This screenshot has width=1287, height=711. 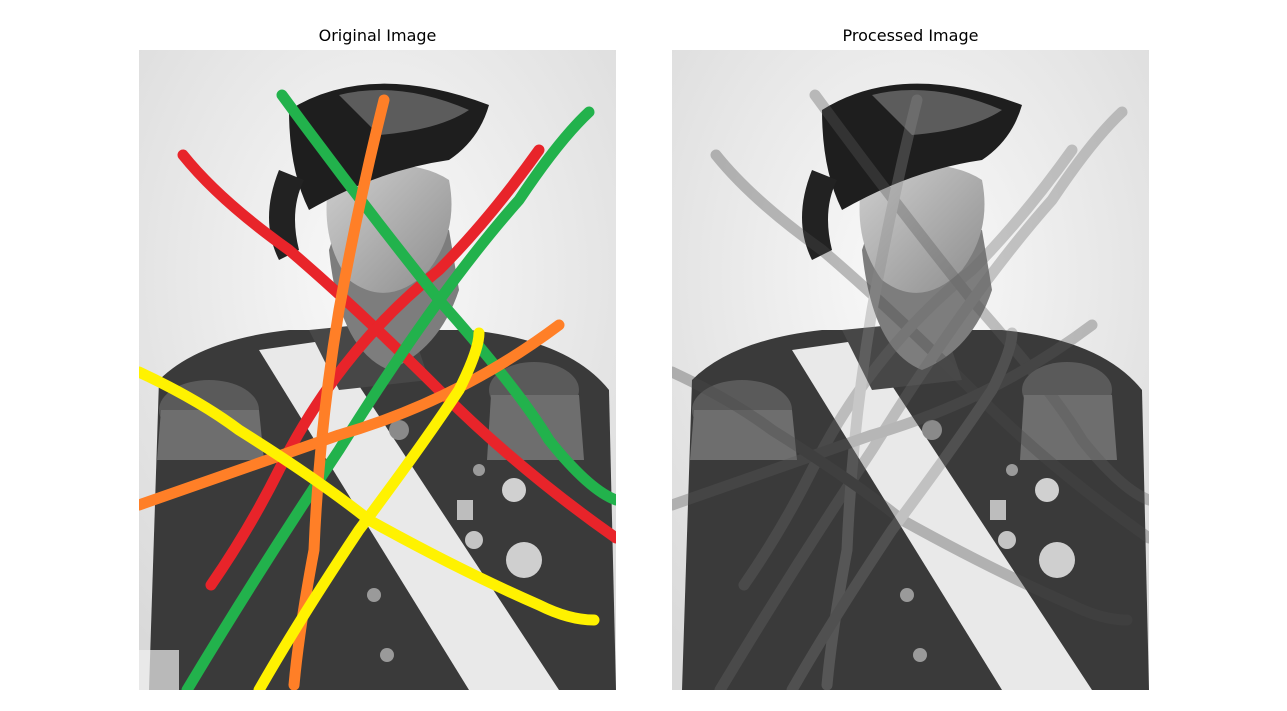 I want to click on right-epaulette-fringe, so click(x=1068, y=427).